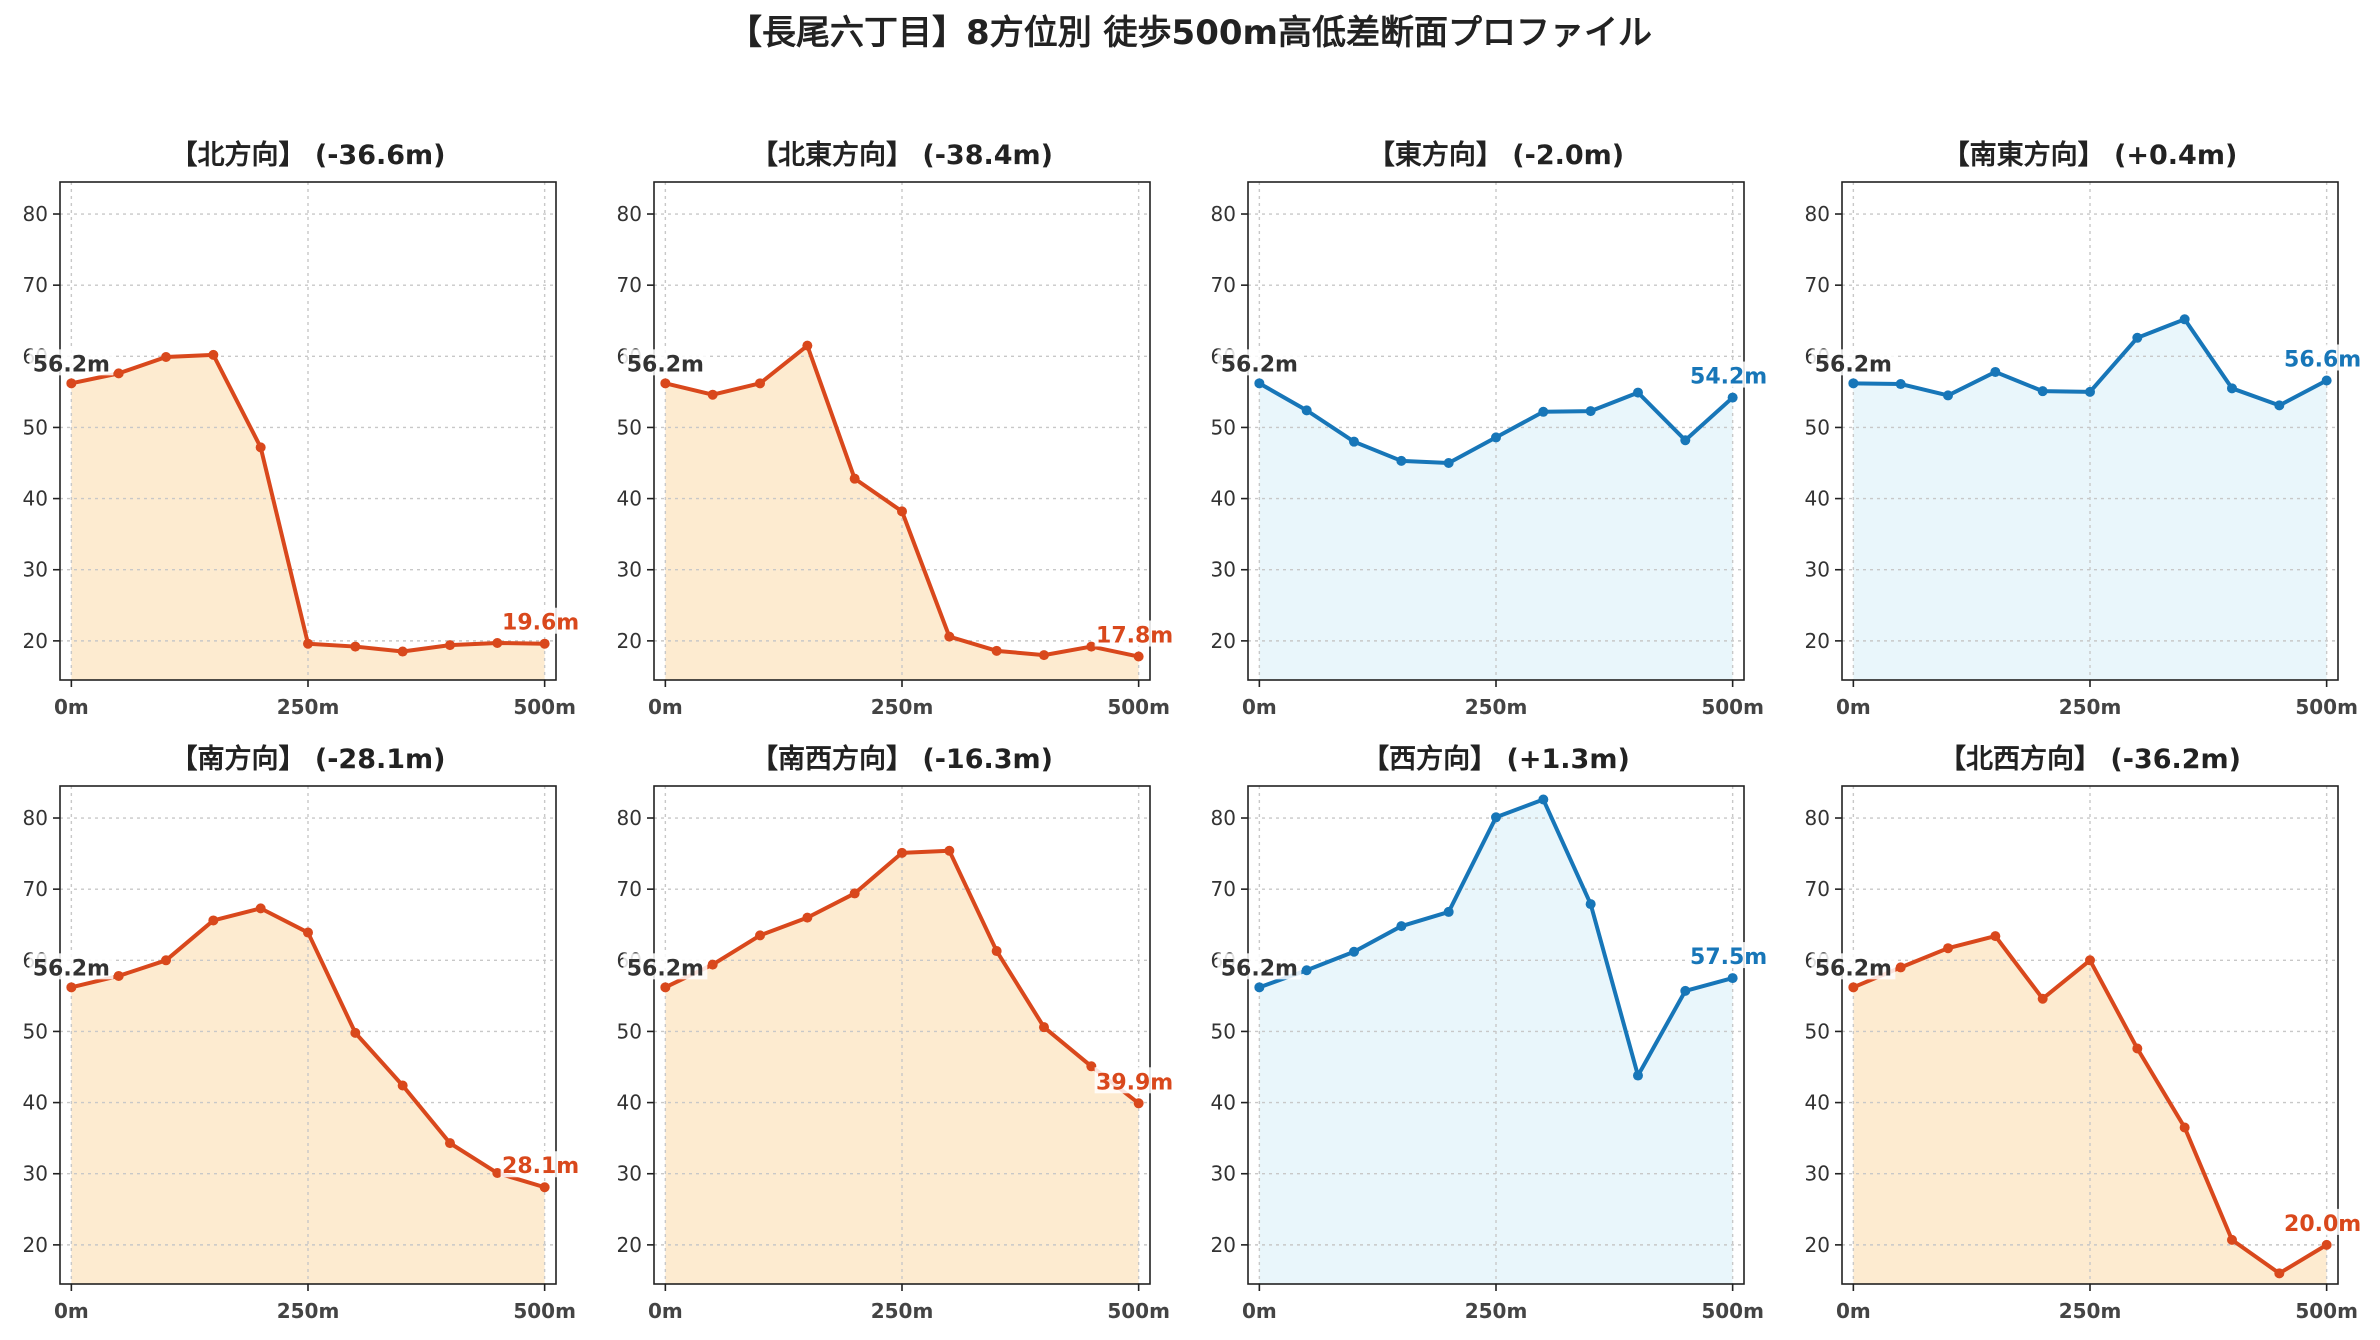 The image size is (2380, 1340). Describe the element at coordinates (2090, 759) in the screenshot. I see `panel-title: 【北西方向】 (-36.2m)` at that location.